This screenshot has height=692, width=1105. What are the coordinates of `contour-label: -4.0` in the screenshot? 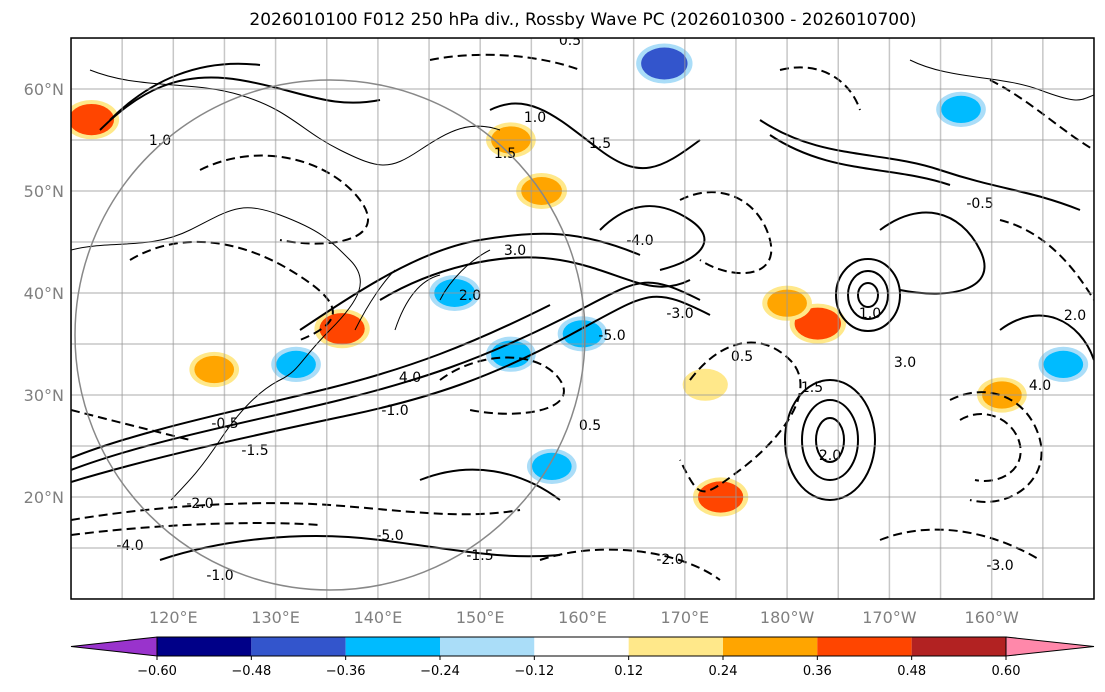 It's located at (639, 241).